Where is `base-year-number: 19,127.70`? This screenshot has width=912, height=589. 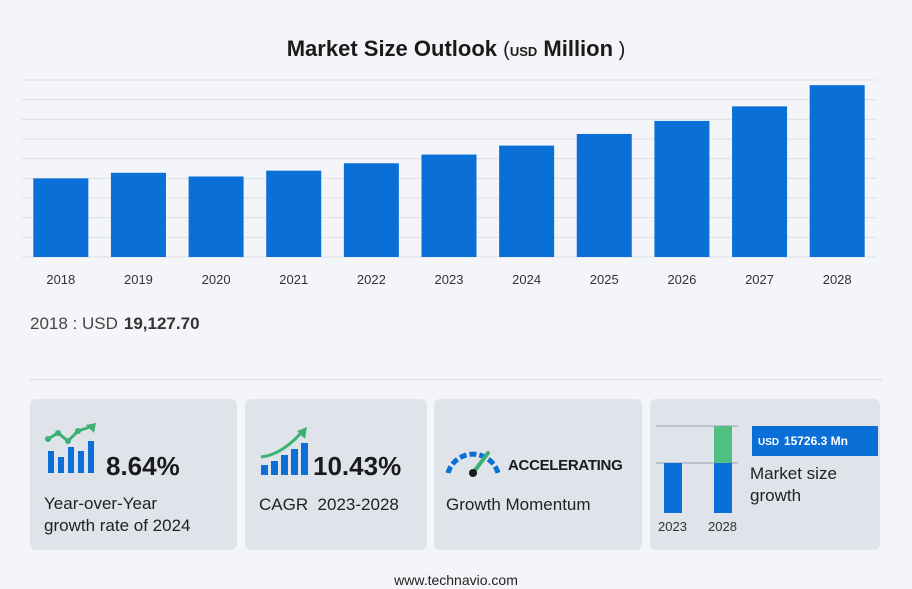
base-year-number: 19,127.70 is located at coordinates (161, 323).